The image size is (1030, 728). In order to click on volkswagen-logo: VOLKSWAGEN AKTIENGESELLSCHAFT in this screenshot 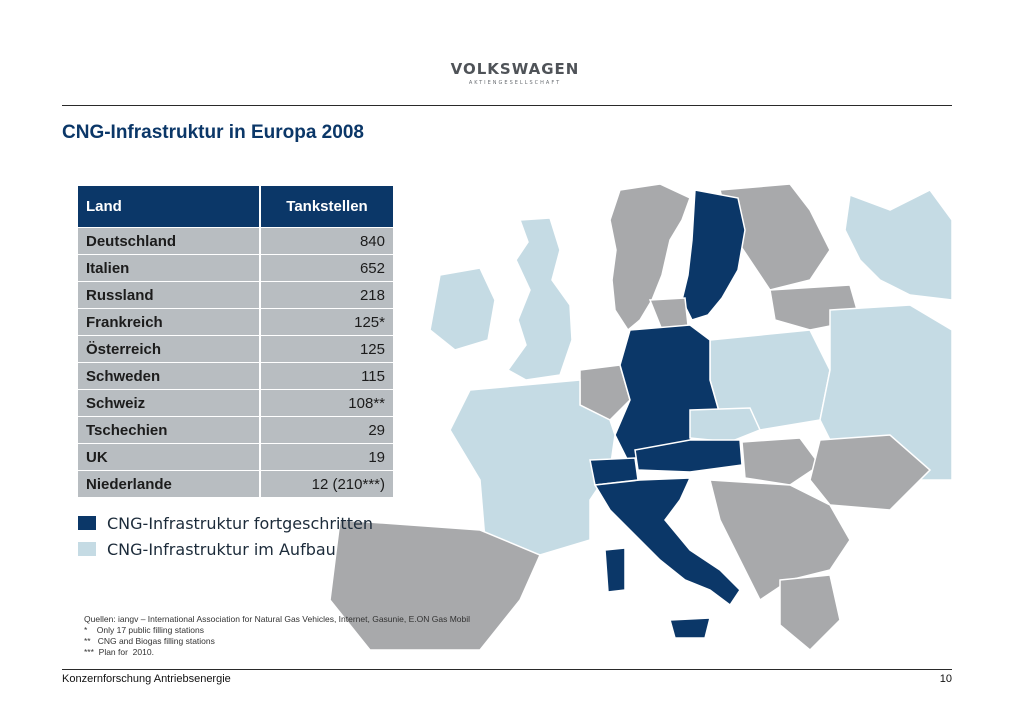, I will do `click(515, 73)`.